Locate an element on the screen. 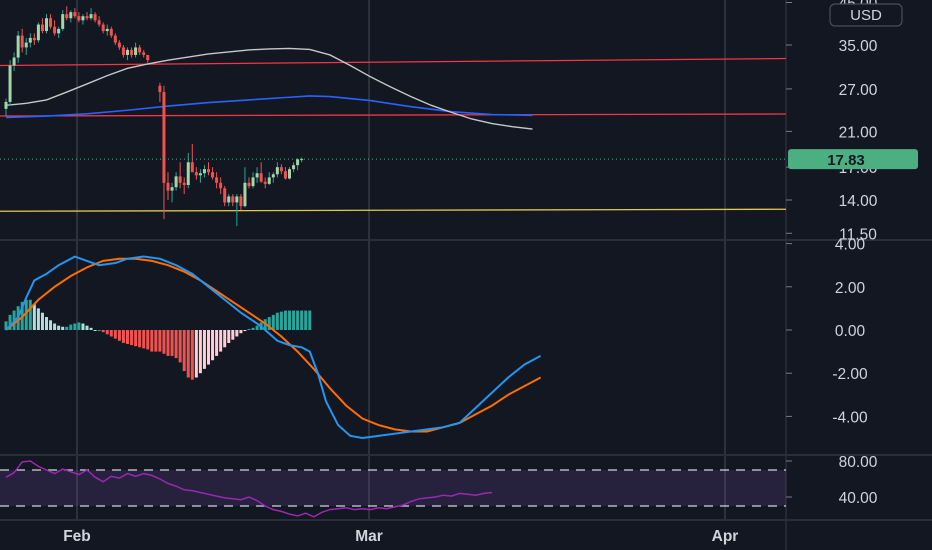 The width and height of the screenshot is (932, 550). macd-tick-label: 4.00 is located at coordinates (850, 245).